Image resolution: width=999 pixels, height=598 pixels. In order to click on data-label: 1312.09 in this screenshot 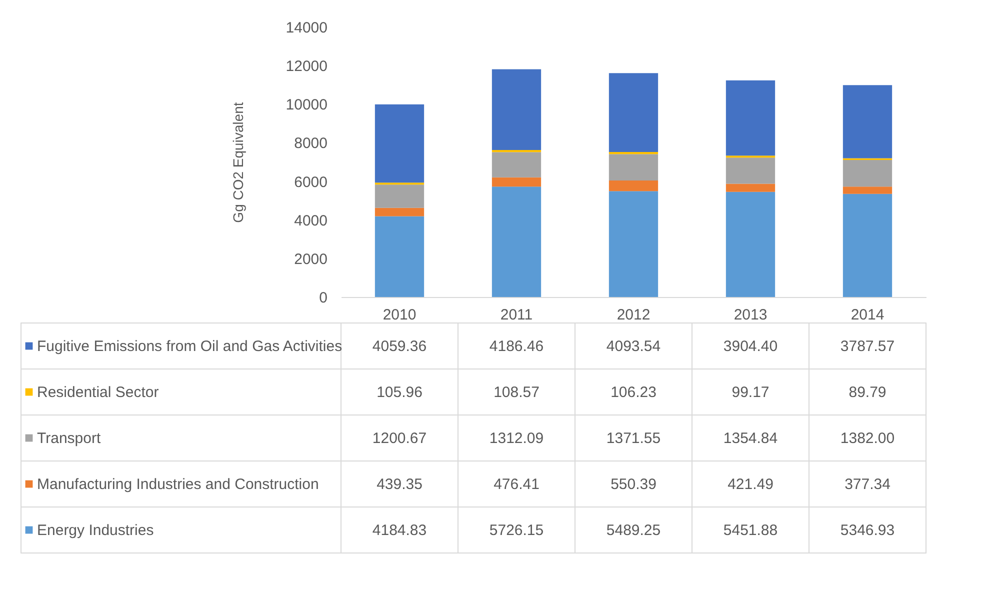, I will do `click(516, 438)`.